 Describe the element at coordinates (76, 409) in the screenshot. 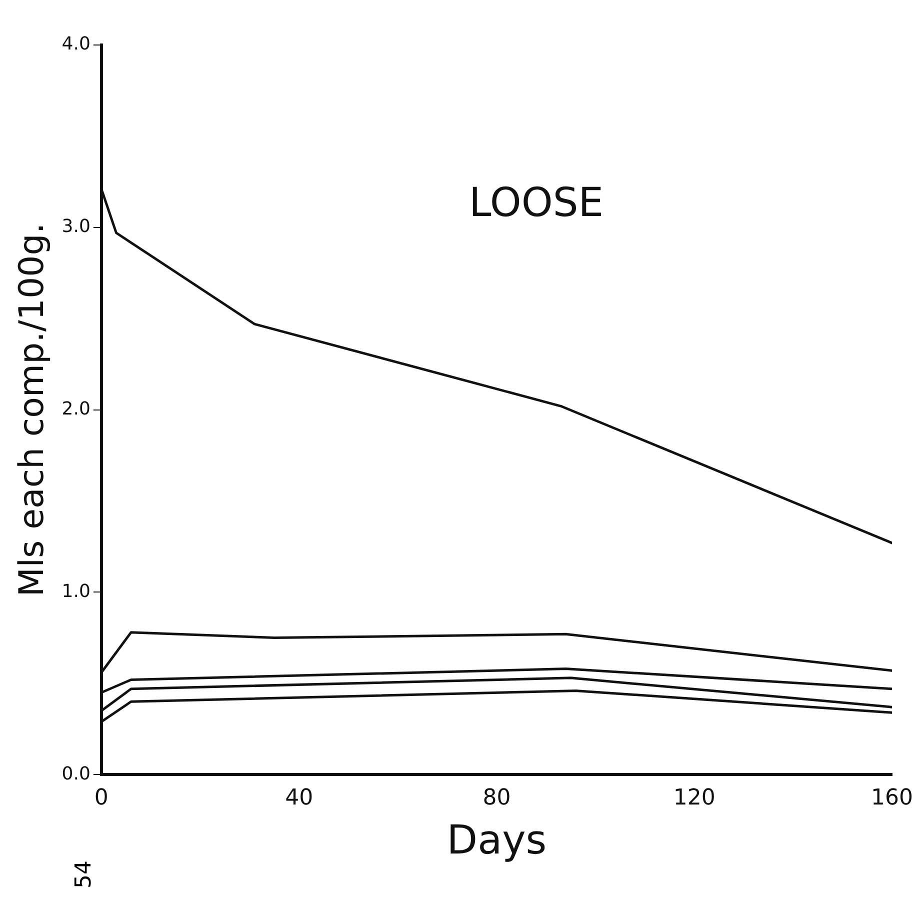

I see `y-tick-label: 2.0` at that location.